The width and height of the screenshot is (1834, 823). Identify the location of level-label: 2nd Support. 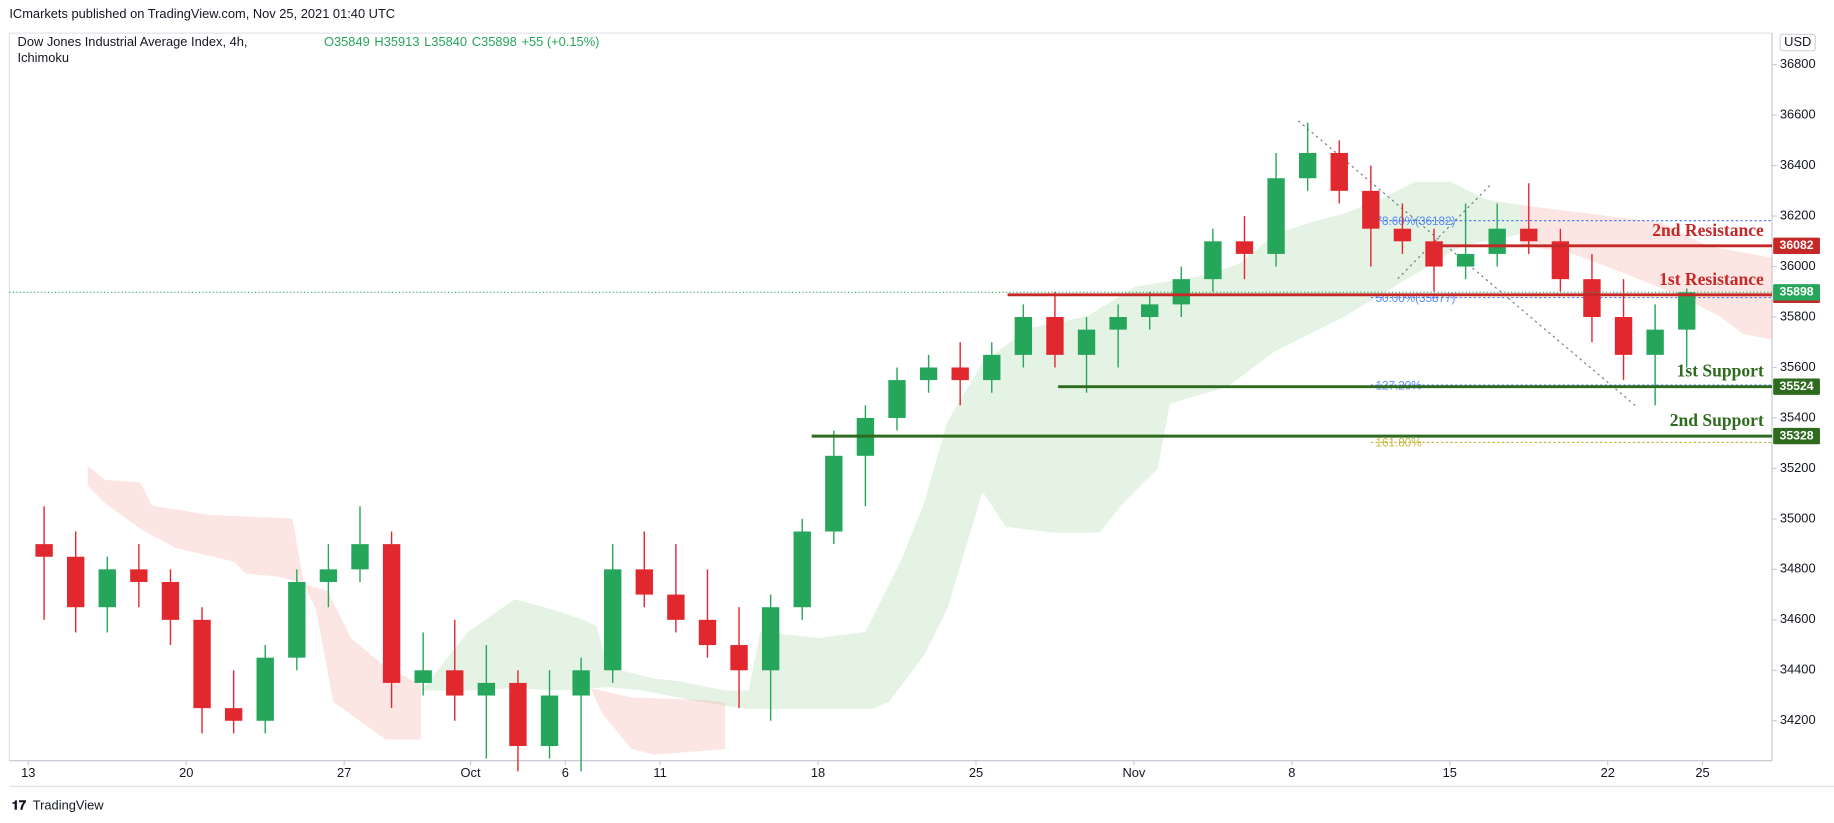
(1717, 420).